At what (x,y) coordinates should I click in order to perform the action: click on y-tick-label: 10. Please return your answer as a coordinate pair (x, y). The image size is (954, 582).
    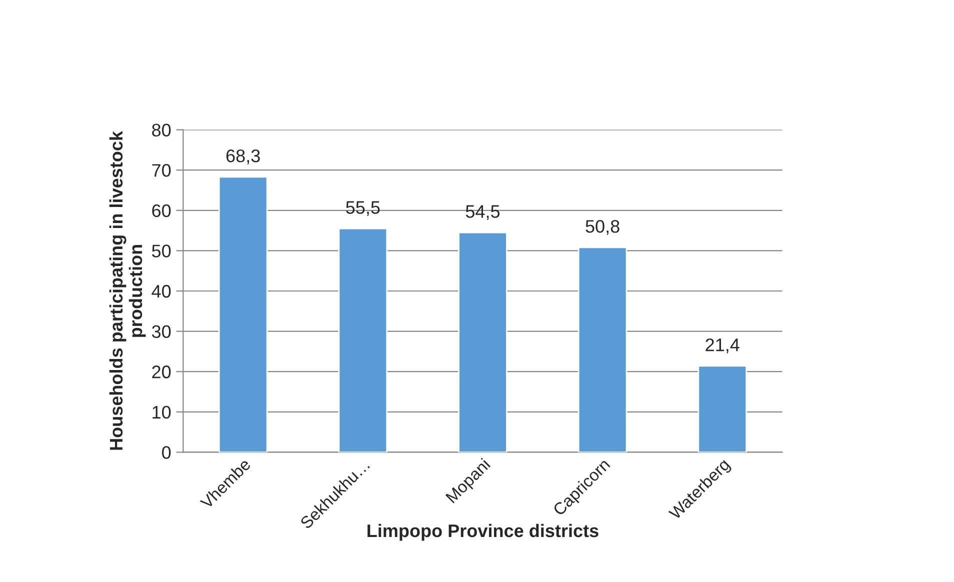
    Looking at the image, I should click on (161, 412).